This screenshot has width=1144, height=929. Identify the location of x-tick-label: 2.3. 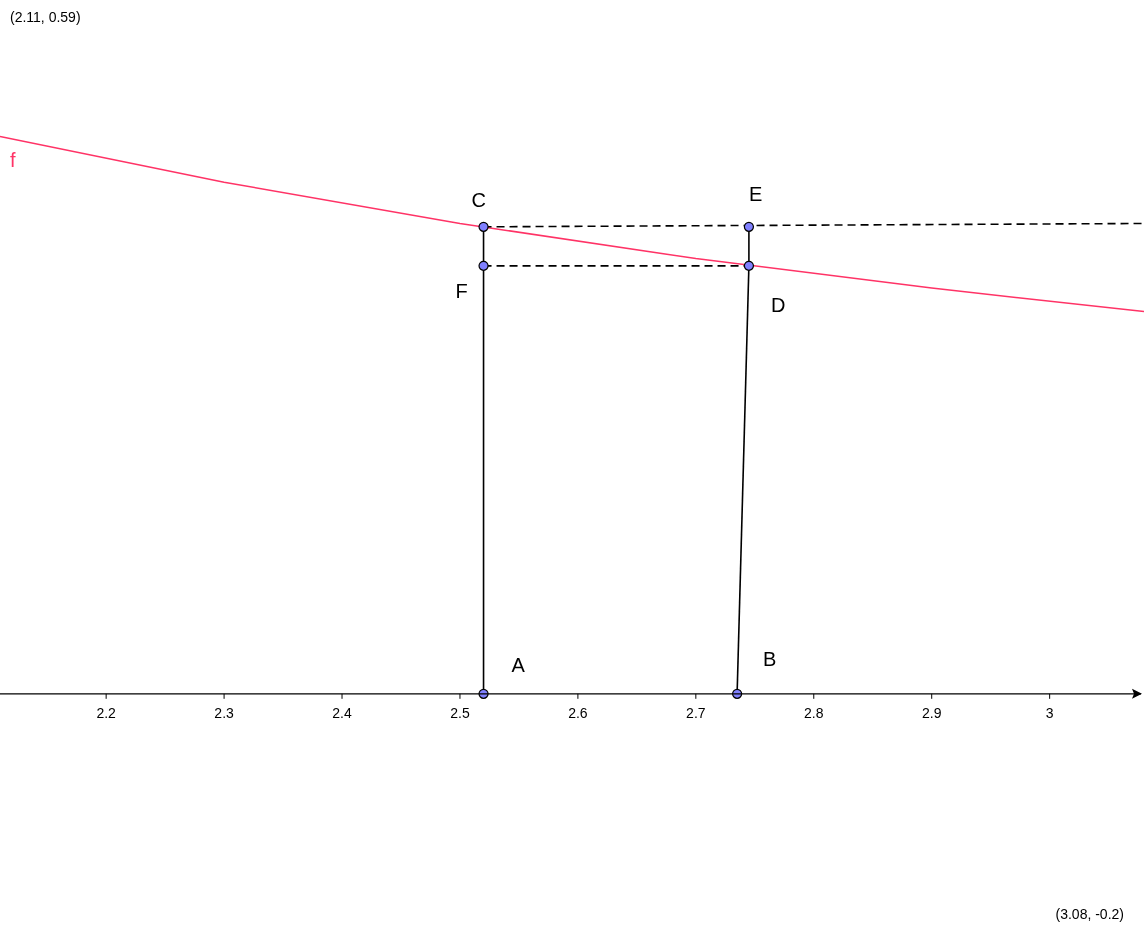
(224, 712).